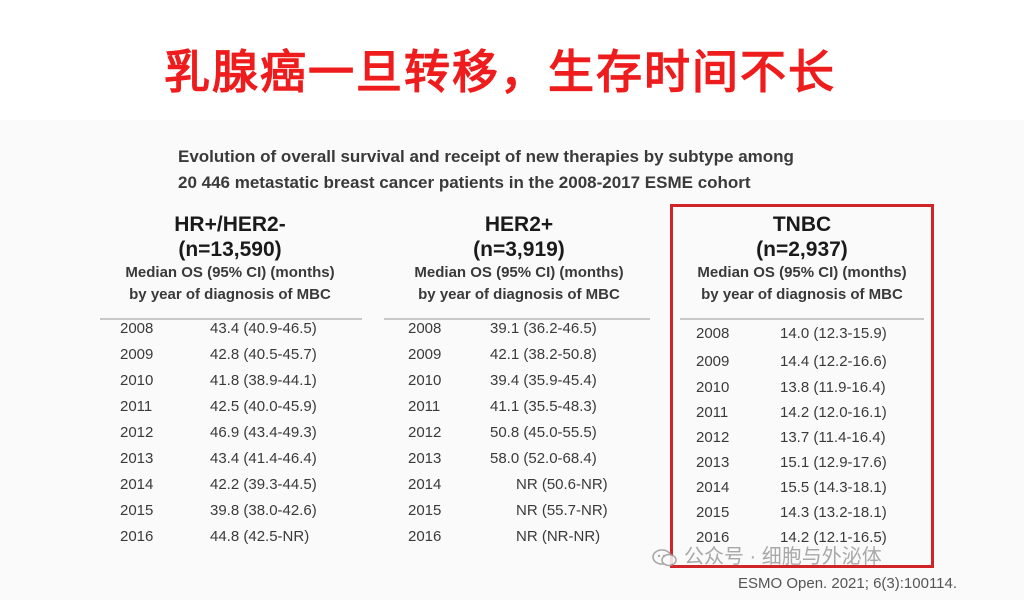 This screenshot has height=600, width=1024. What do you see at coordinates (664, 557) in the screenshot?
I see `wechat-icon` at bounding box center [664, 557].